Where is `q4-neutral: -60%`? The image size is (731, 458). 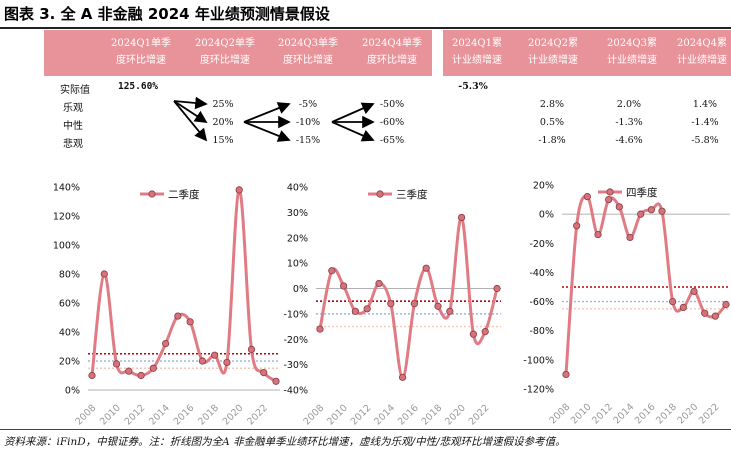
q4-neutral: -60% is located at coordinates (392, 122).